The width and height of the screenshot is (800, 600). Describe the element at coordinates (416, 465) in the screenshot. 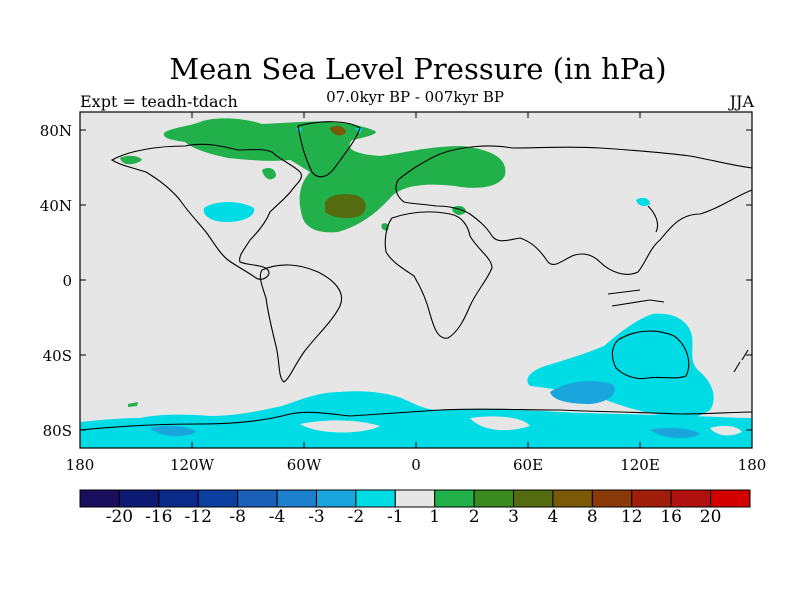

I see `lon-label-0: 0` at that location.